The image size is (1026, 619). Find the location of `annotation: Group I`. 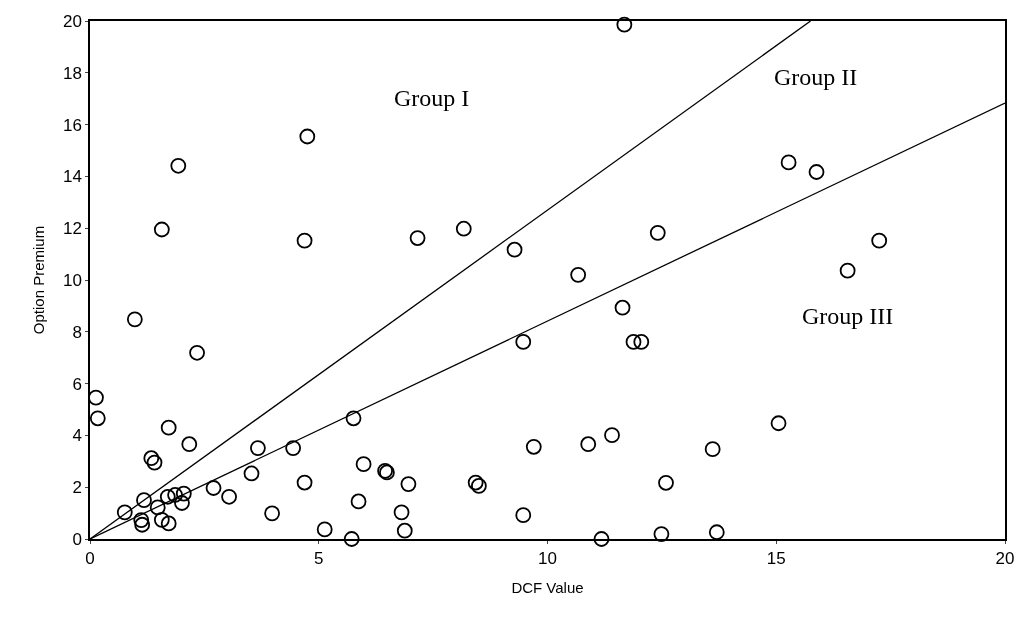

annotation: Group I is located at coordinates (432, 98).